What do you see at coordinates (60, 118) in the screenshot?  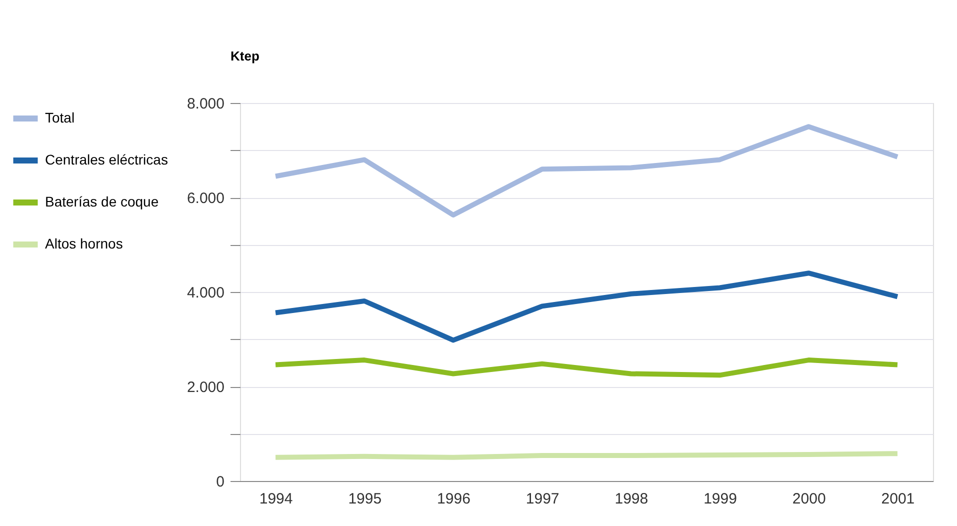 I see `legend-label: Total` at bounding box center [60, 118].